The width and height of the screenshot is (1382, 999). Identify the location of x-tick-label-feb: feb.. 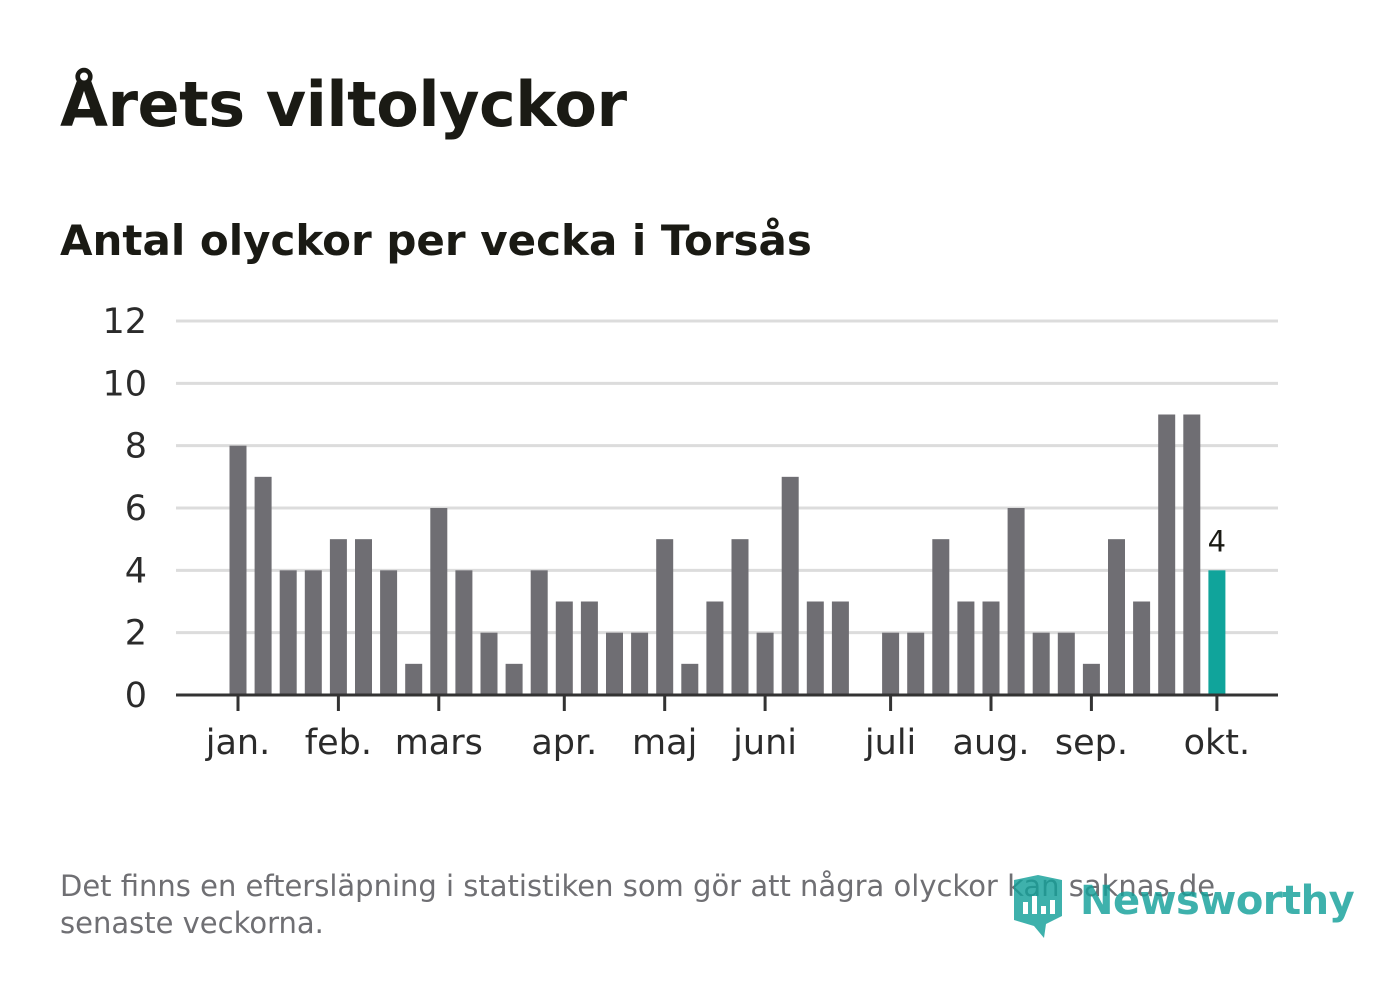
(338, 743).